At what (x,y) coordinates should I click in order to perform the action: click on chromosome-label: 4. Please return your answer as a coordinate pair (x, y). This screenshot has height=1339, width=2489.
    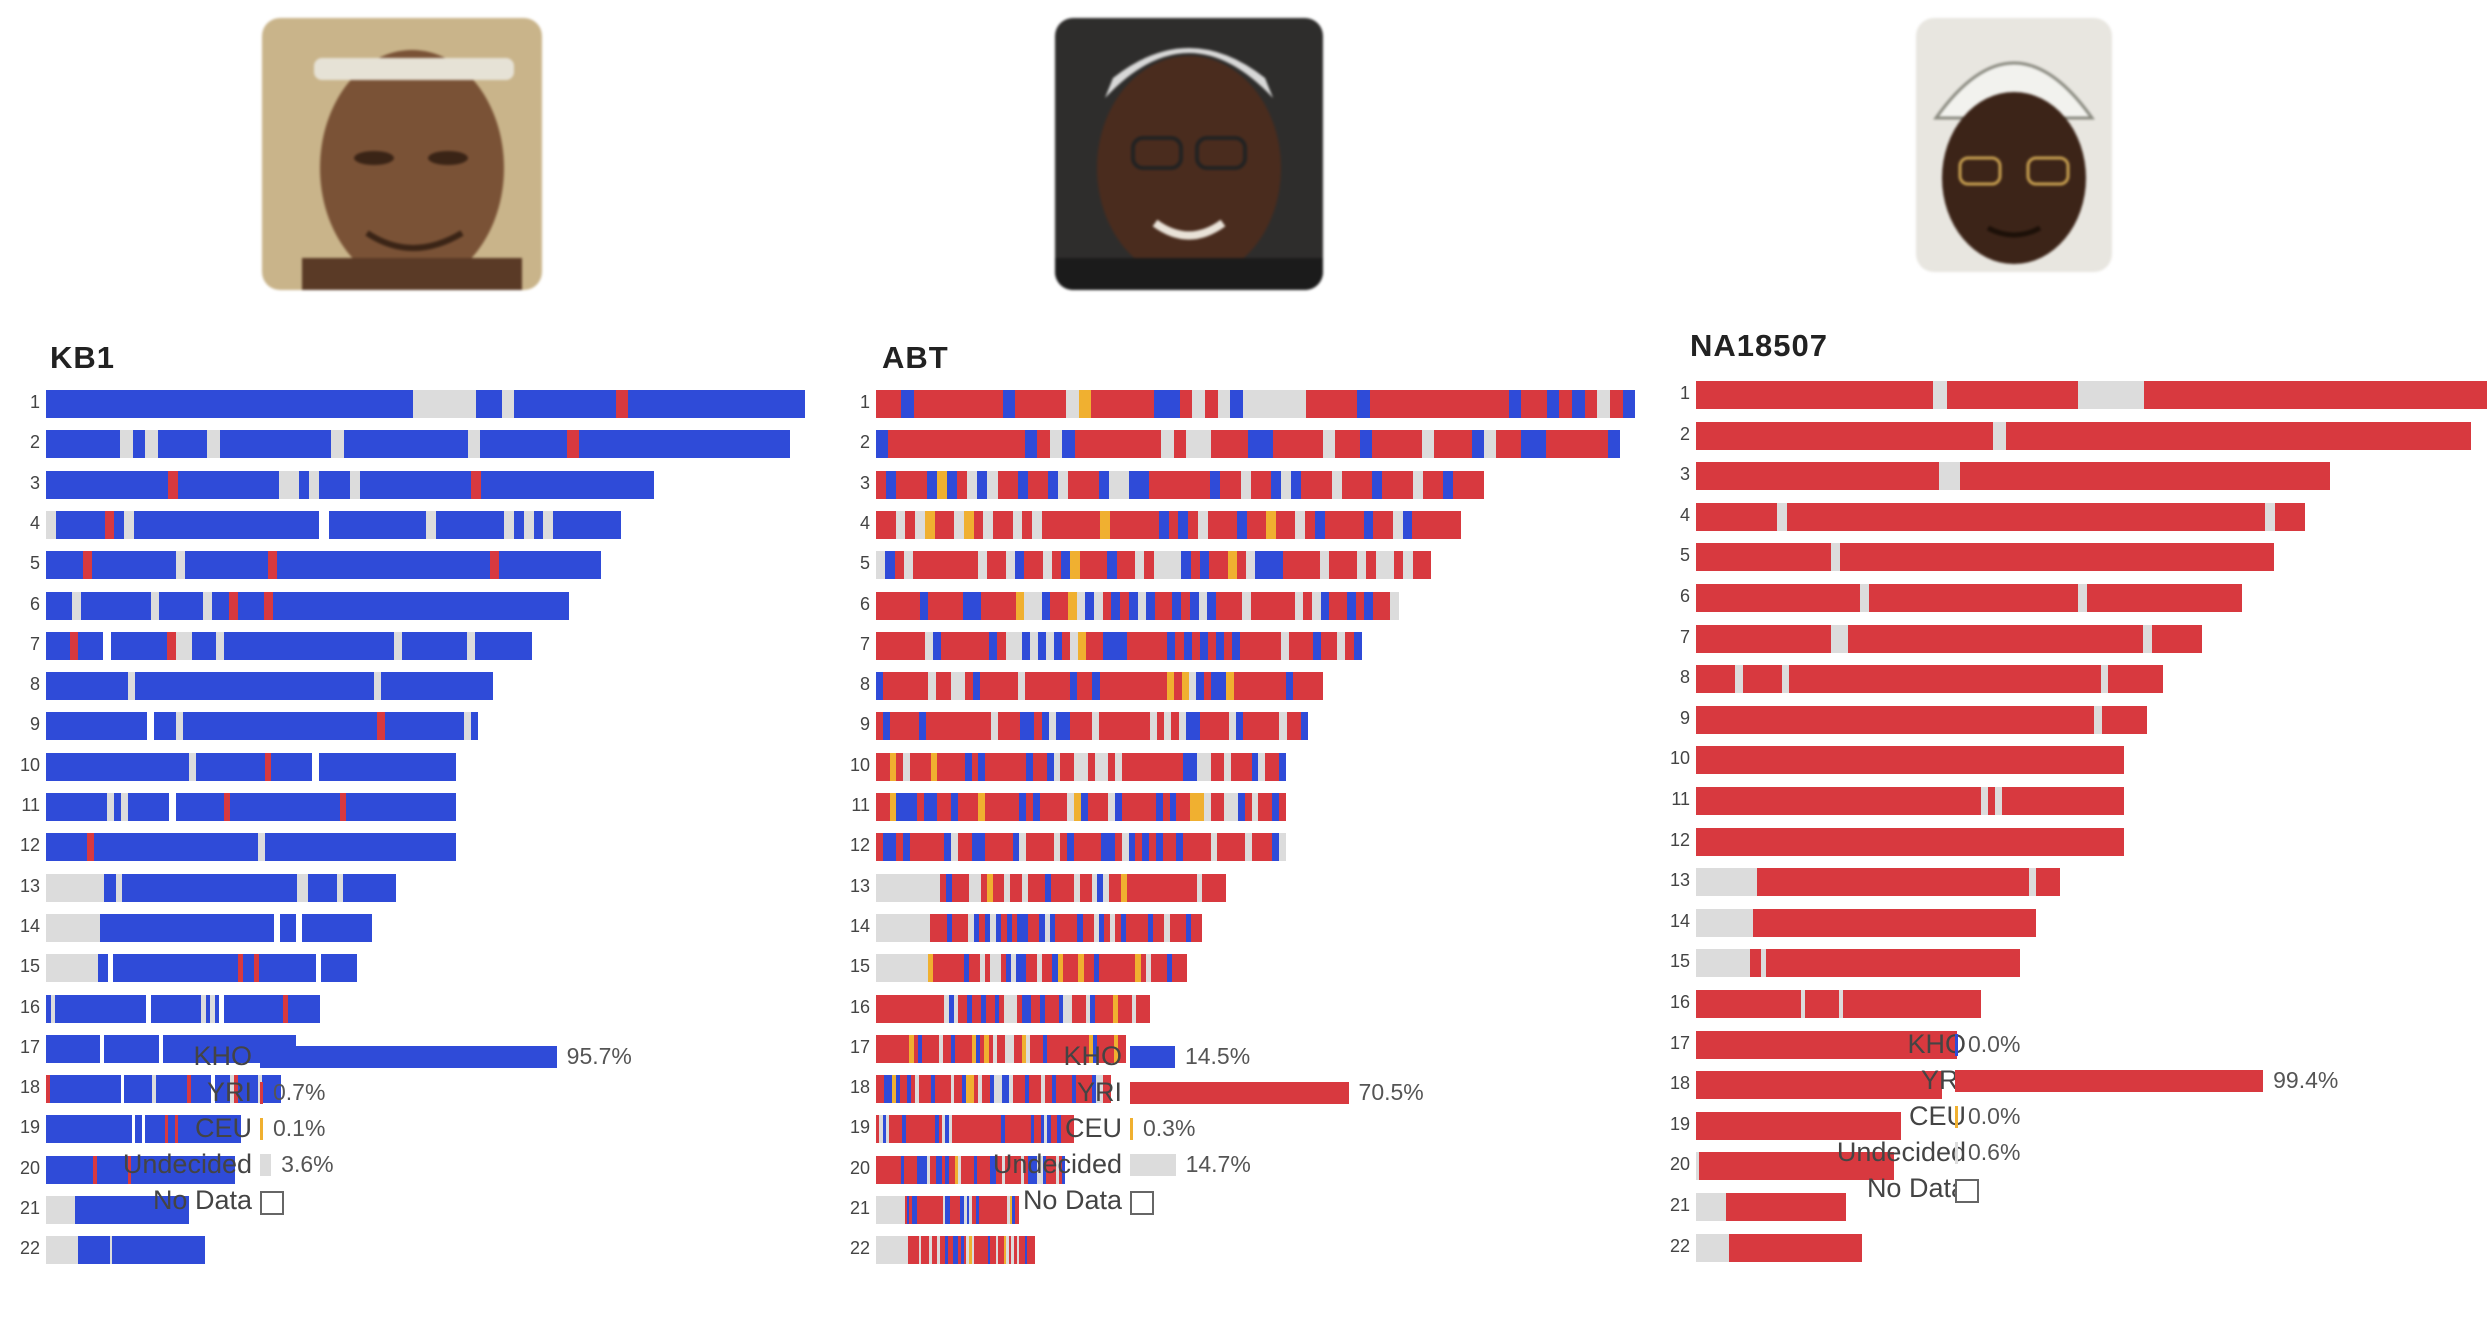
    Looking at the image, I should click on (855, 523).